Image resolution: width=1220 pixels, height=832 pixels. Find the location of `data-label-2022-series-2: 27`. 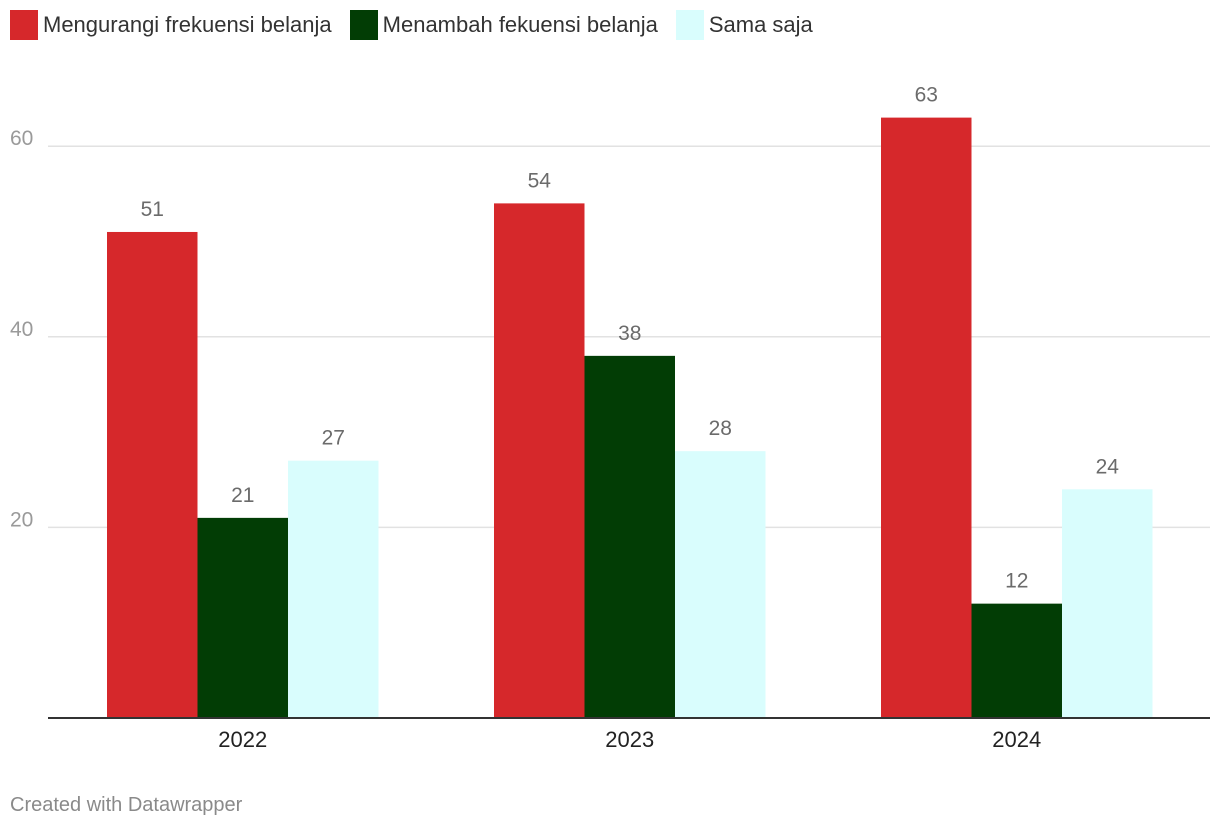

data-label-2022-series-2: 27 is located at coordinates (333, 438).